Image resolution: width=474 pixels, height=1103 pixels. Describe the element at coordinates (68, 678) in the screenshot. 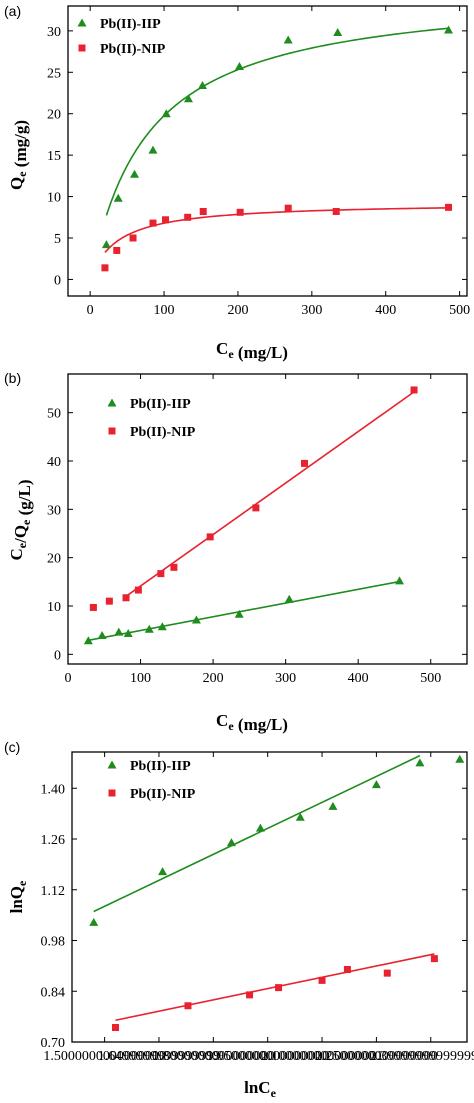

I see `x-tick-label: 0` at that location.